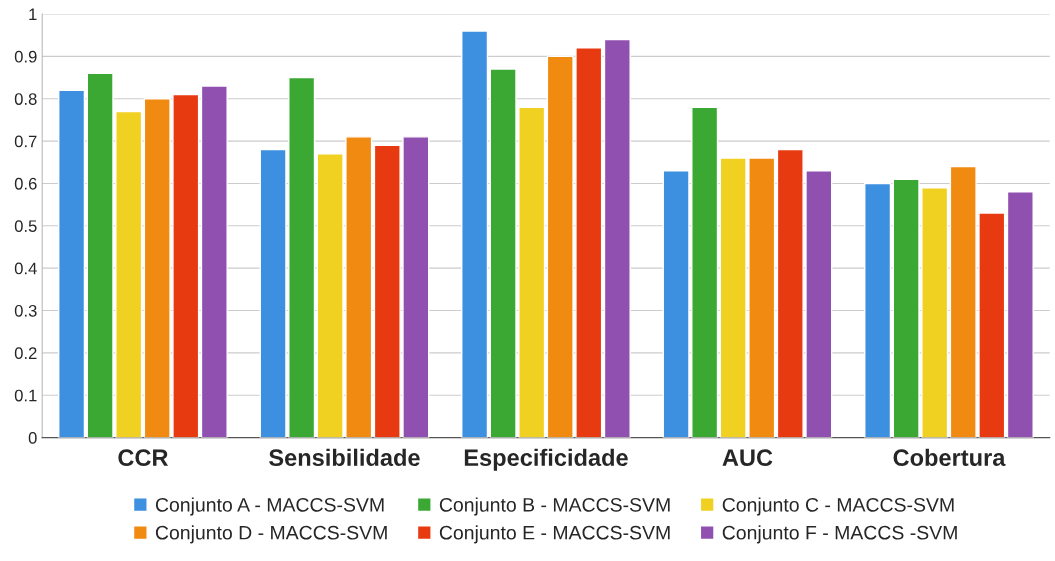 The image size is (1055, 561). I want to click on y-tick-label: 0.8, so click(25, 99).